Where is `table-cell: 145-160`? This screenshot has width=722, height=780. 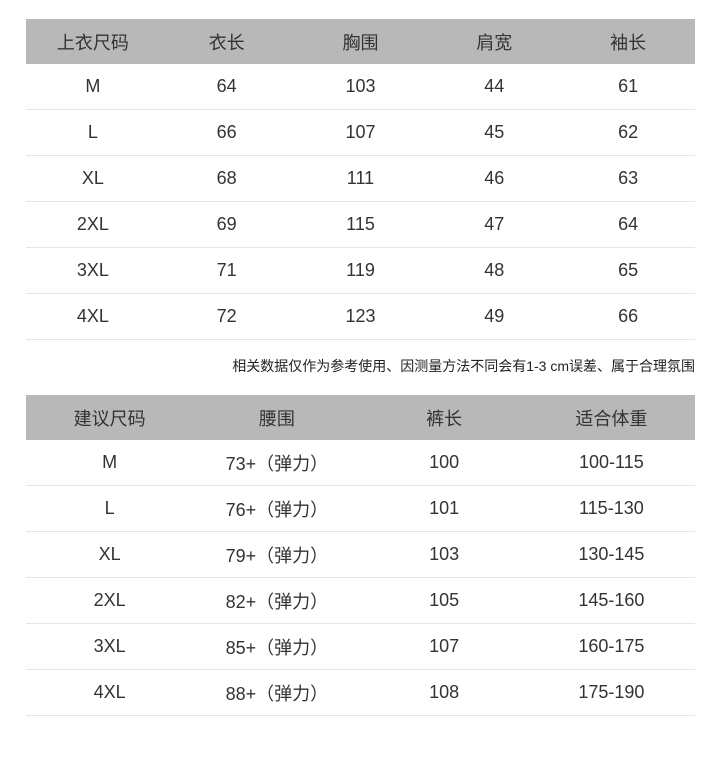
table-cell: 145-160 is located at coordinates (611, 600).